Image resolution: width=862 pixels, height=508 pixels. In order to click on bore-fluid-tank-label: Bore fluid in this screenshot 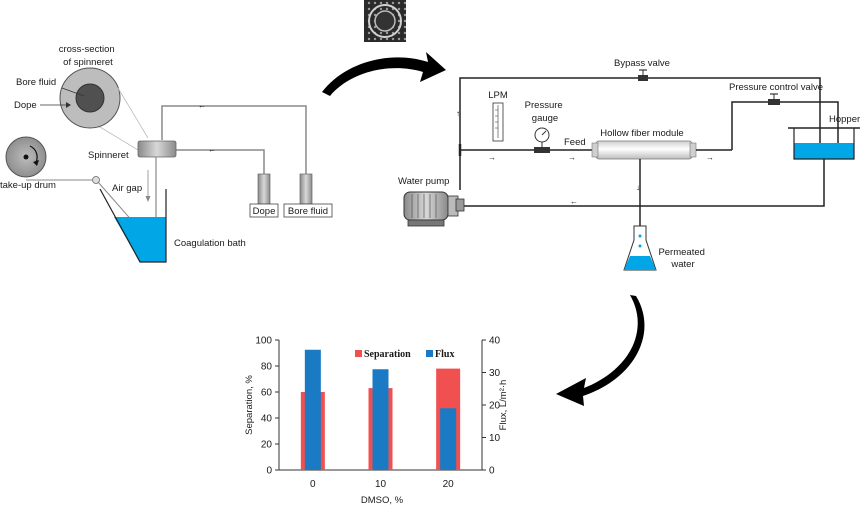, I will do `click(308, 211)`.